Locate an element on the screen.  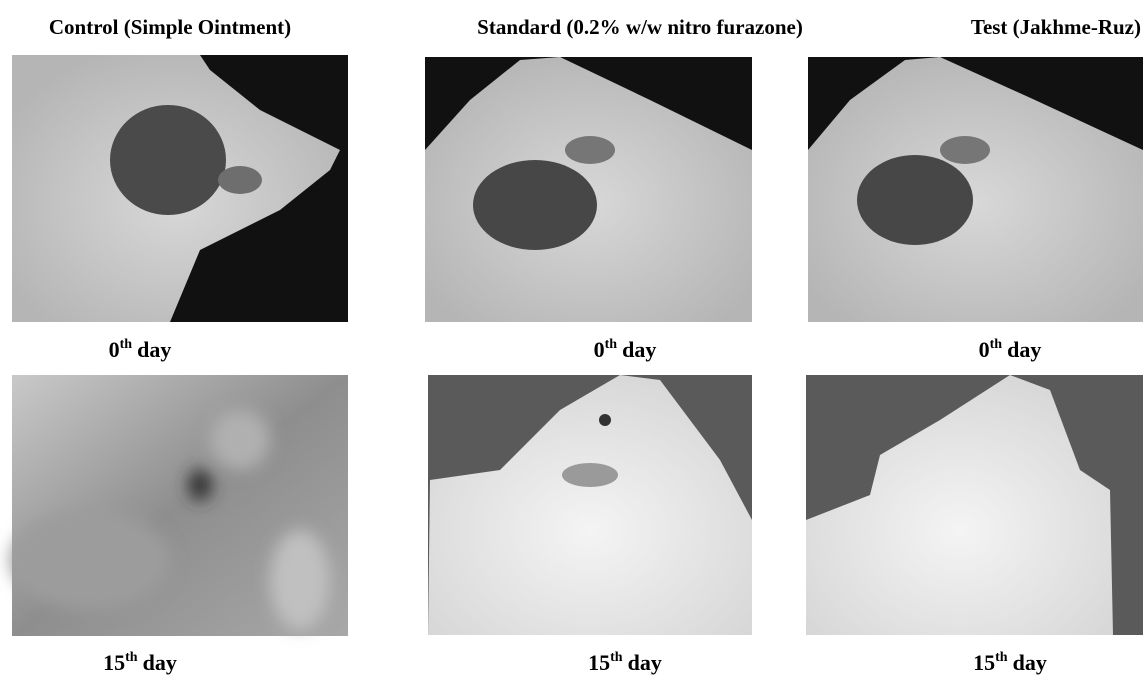
photo-test-day15 is located at coordinates (974, 505).